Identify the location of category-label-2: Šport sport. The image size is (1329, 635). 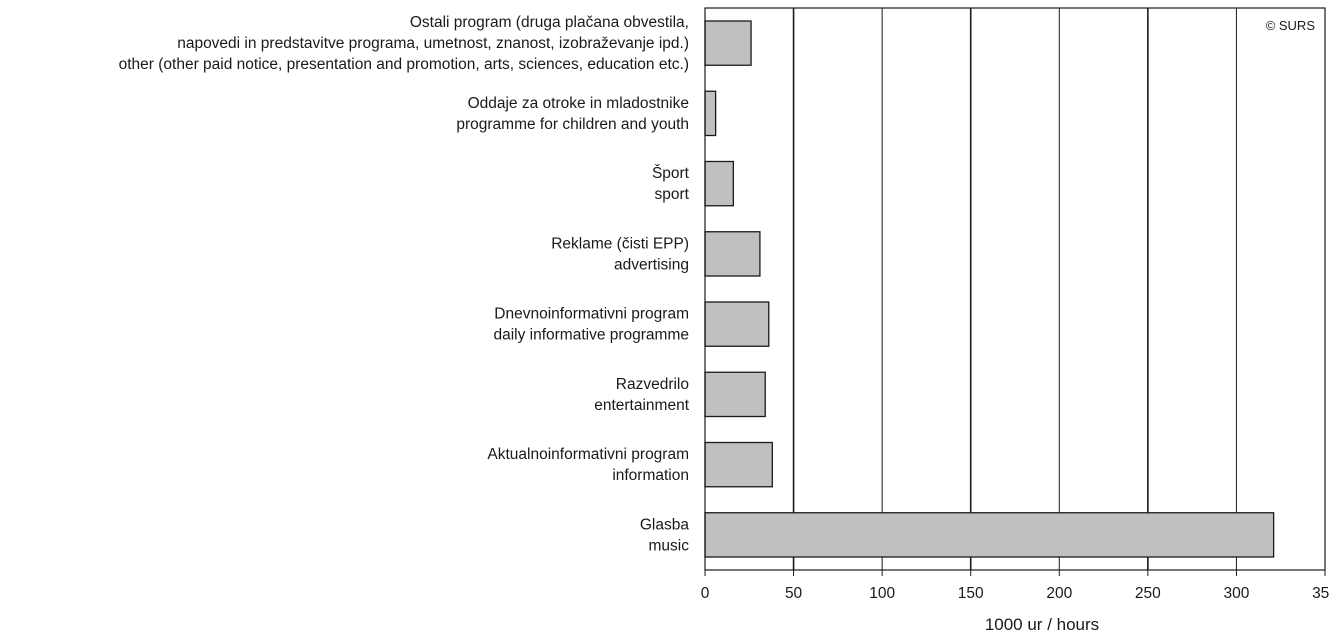
(671, 184).